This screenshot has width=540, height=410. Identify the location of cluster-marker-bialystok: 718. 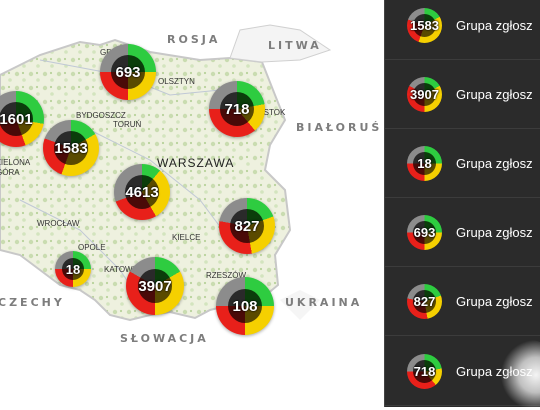
(237, 109).